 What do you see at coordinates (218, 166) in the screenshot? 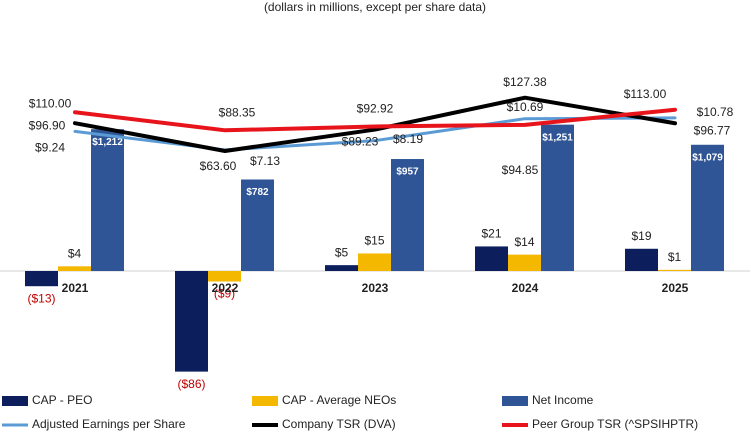
I see `line-value-label: $63.60` at bounding box center [218, 166].